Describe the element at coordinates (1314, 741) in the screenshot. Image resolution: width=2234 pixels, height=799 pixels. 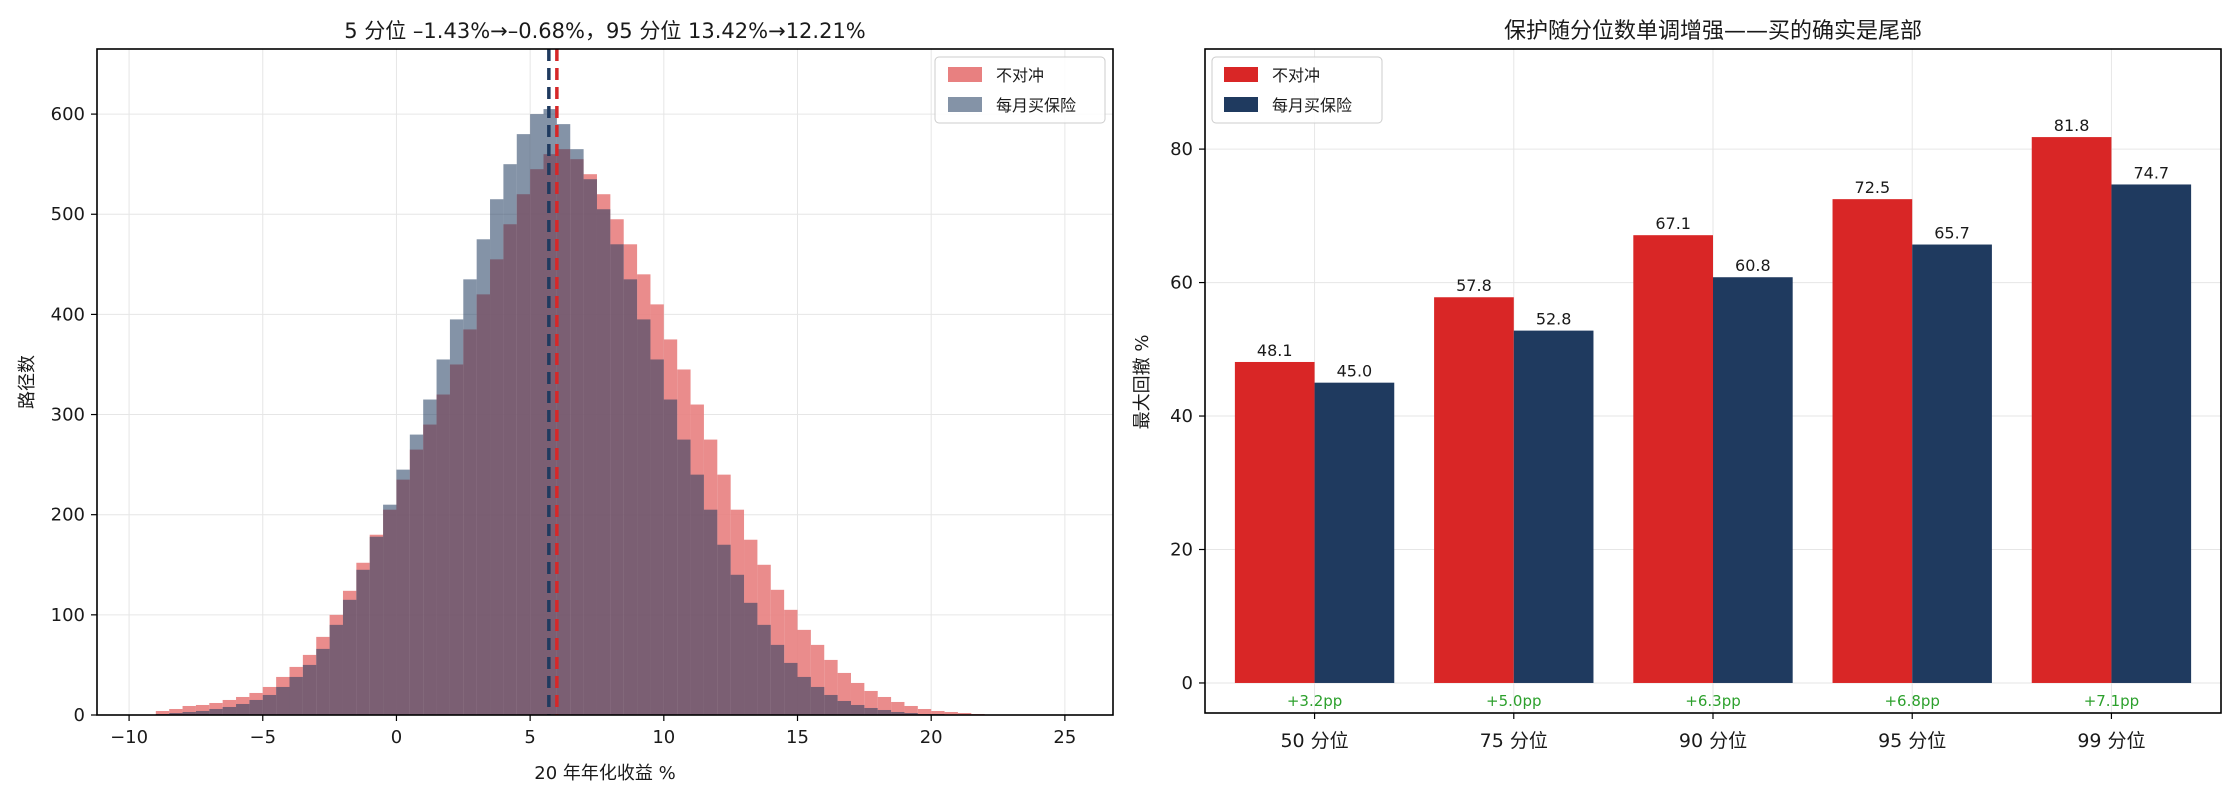
I see `bar-x-tick-label: 50 分位` at that location.